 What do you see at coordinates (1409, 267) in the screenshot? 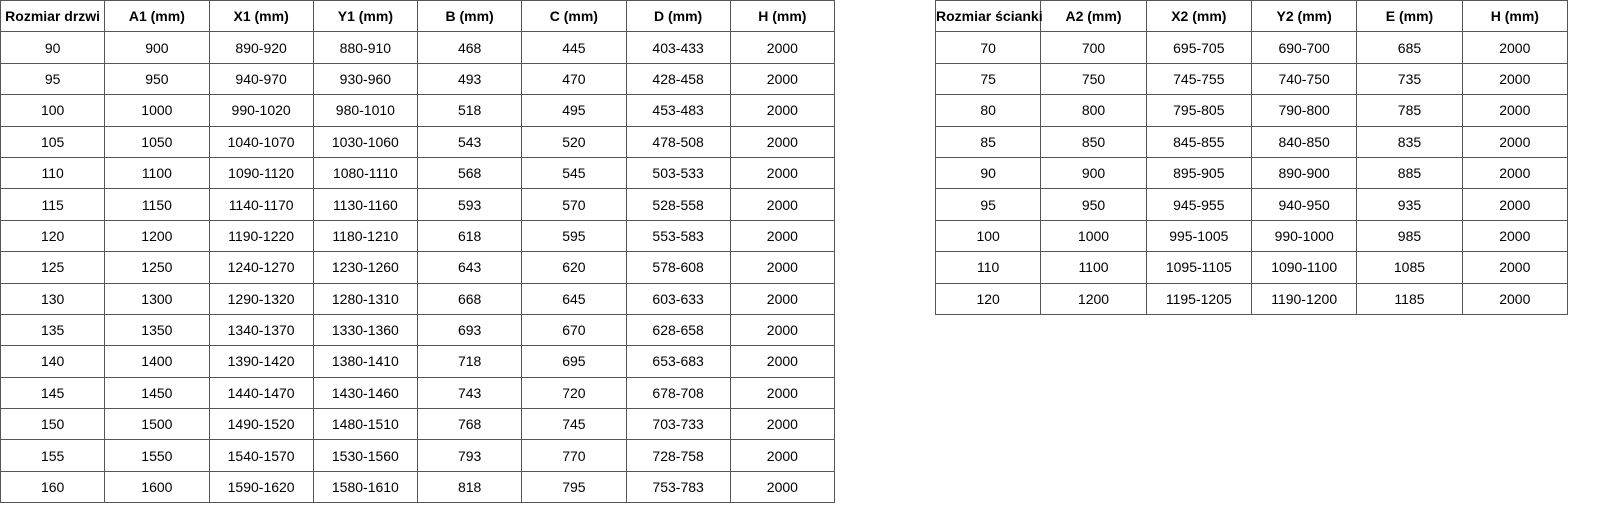
I see `table-cell: 1085` at bounding box center [1409, 267].